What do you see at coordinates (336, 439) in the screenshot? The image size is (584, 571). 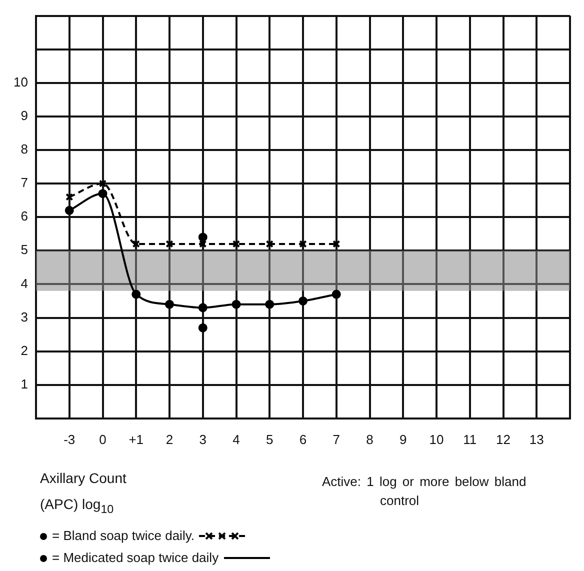 I see `x-tick-label: 7` at bounding box center [336, 439].